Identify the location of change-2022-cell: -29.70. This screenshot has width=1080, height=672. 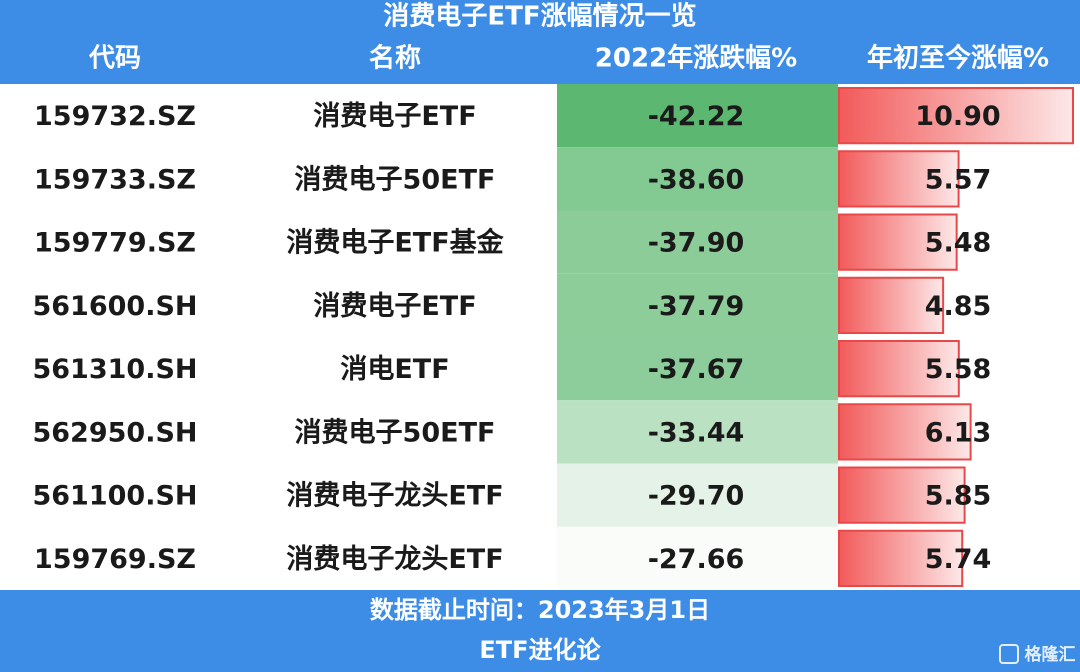
(696, 496).